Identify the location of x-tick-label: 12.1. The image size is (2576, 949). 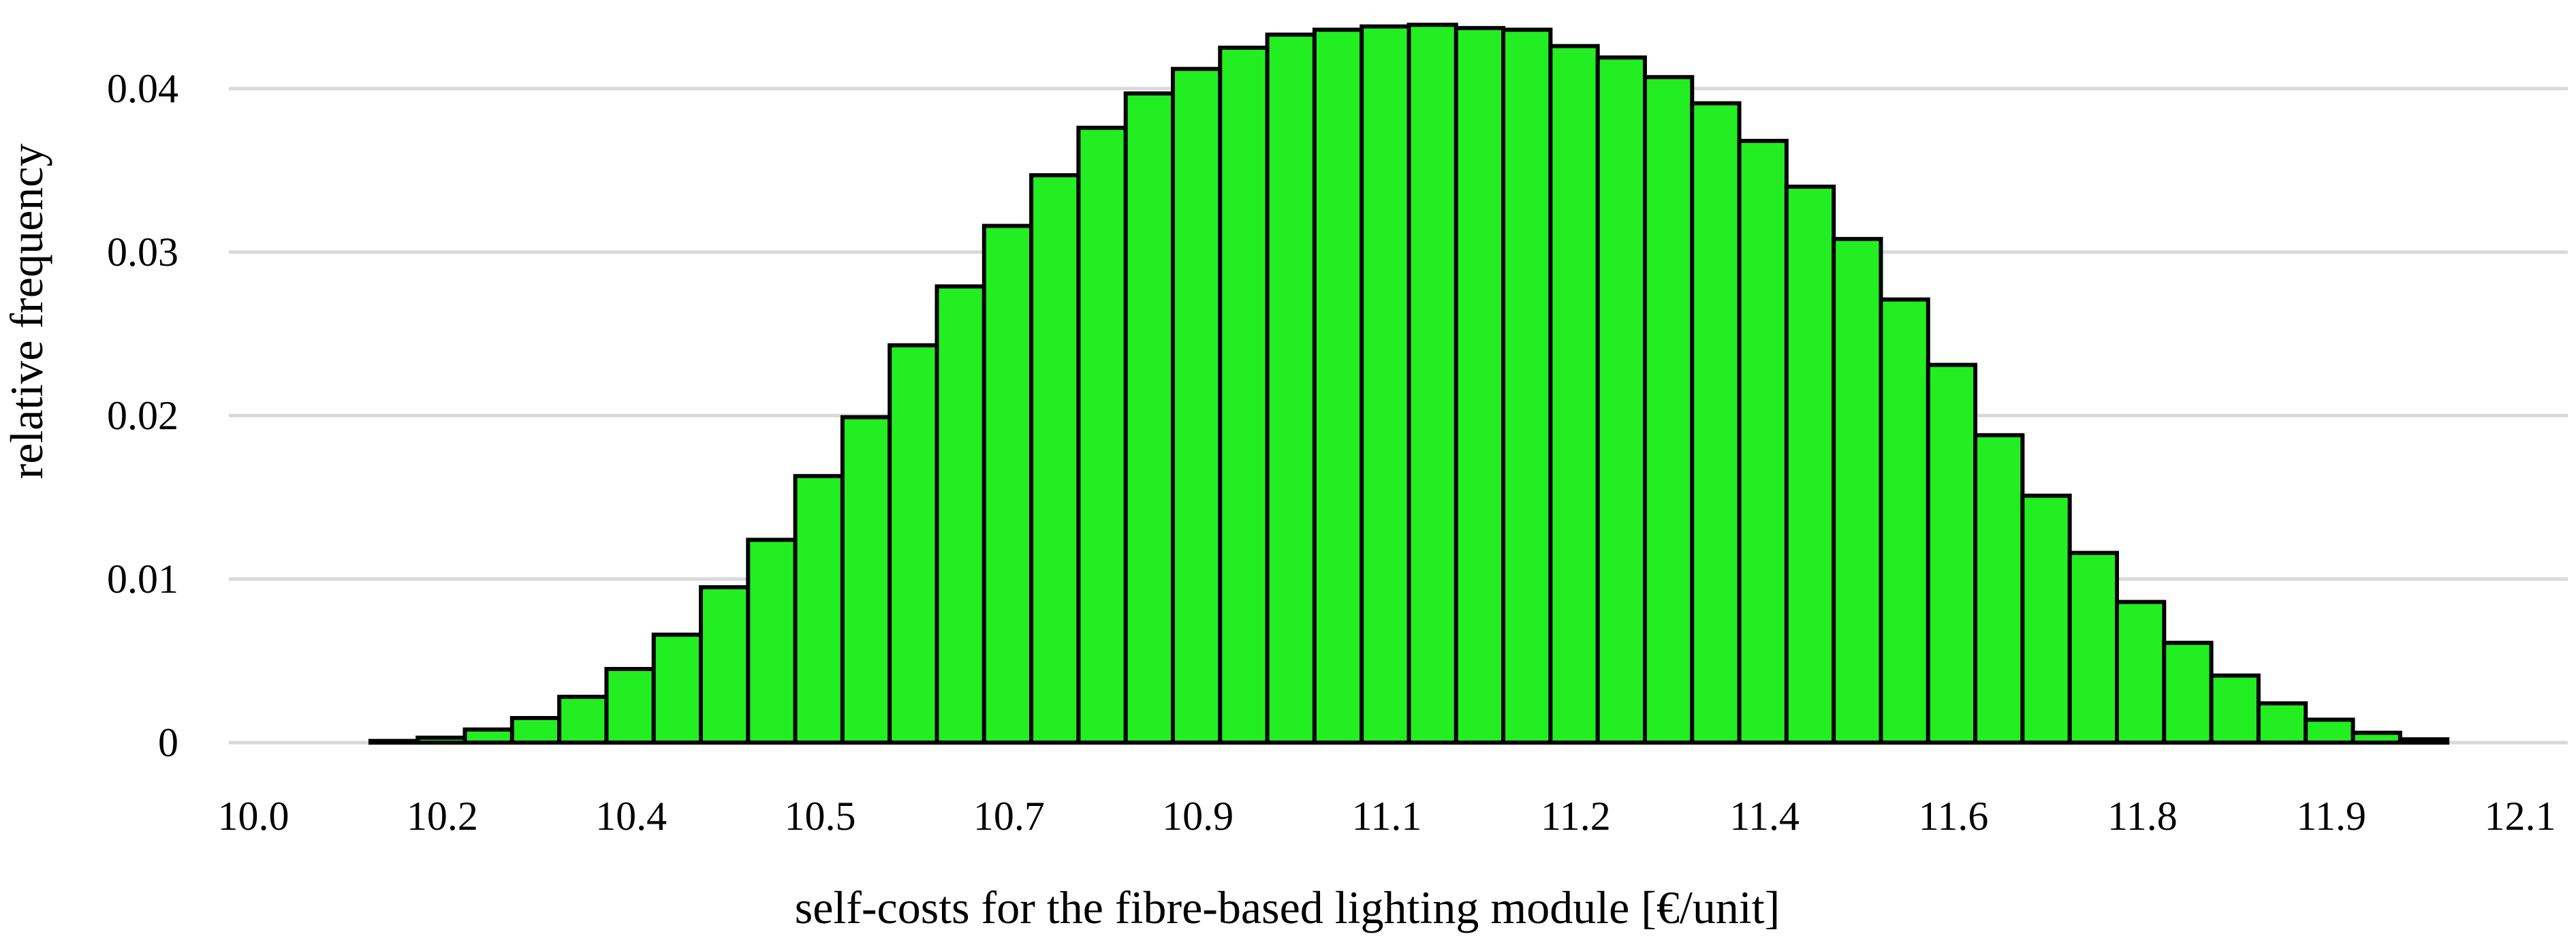
(2520, 816).